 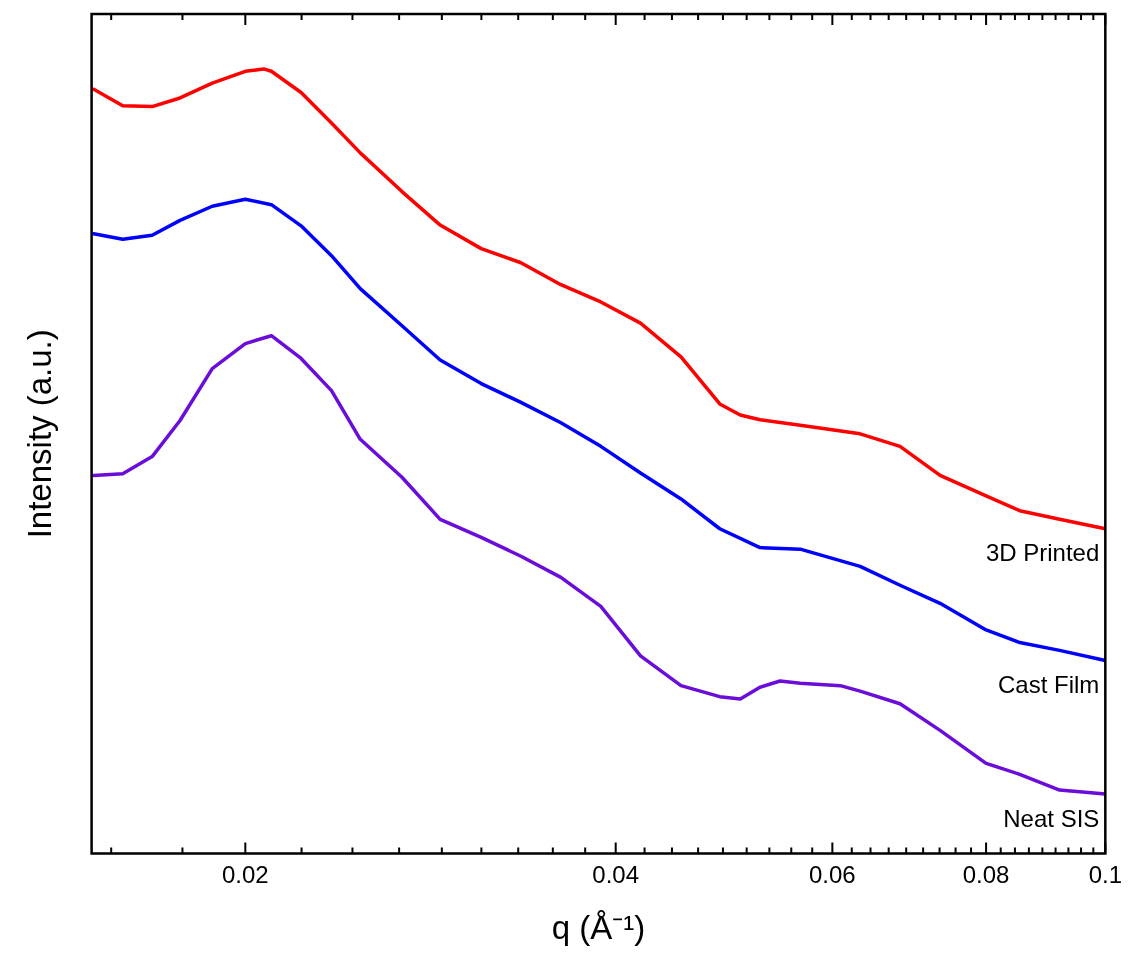 I want to click on x-tick-label: 0.08, so click(x=986, y=874).